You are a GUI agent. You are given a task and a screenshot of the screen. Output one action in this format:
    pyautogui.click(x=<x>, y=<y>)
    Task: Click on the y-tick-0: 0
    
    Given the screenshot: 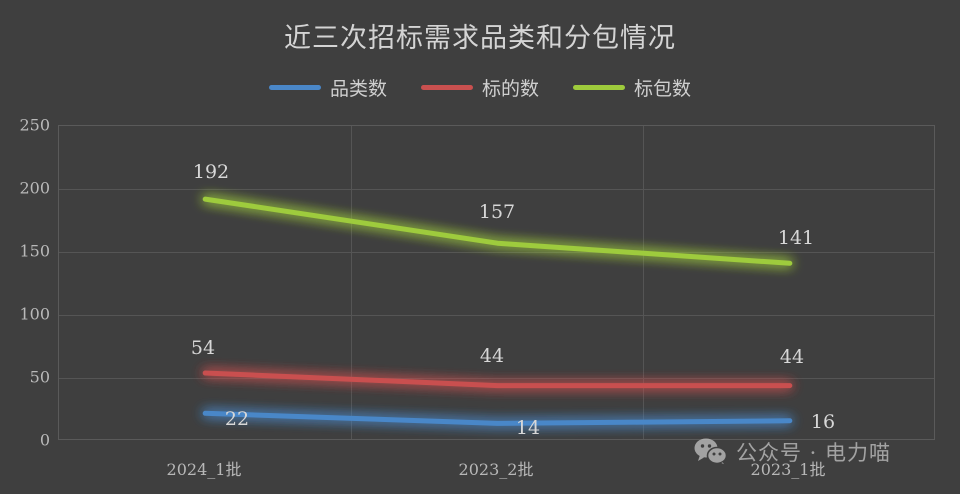 What is the action you would take?
    pyautogui.click(x=44, y=440)
    